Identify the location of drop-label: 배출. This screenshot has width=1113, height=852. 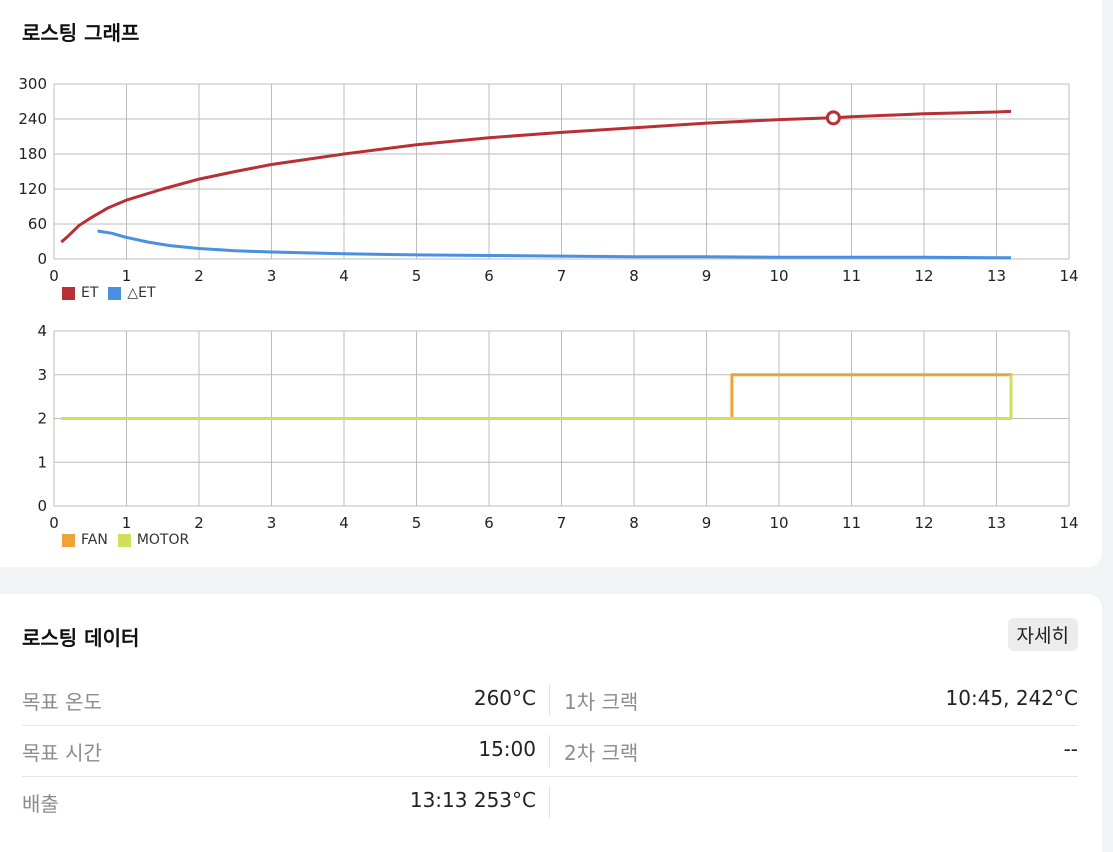
(40, 804).